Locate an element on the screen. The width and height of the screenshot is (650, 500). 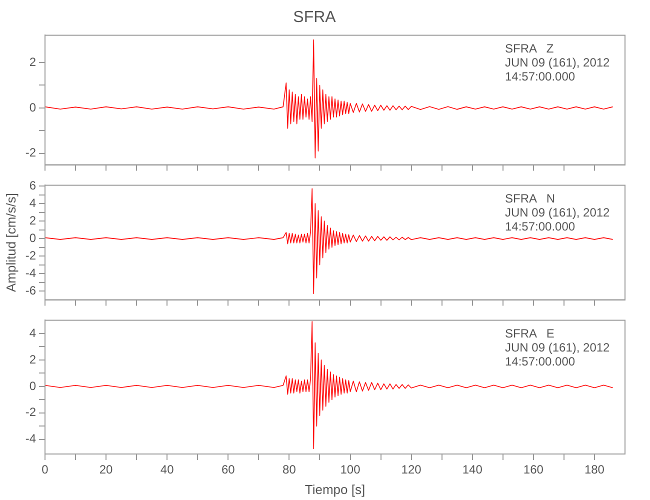
annotation: SFRA N is located at coordinates (530, 199).